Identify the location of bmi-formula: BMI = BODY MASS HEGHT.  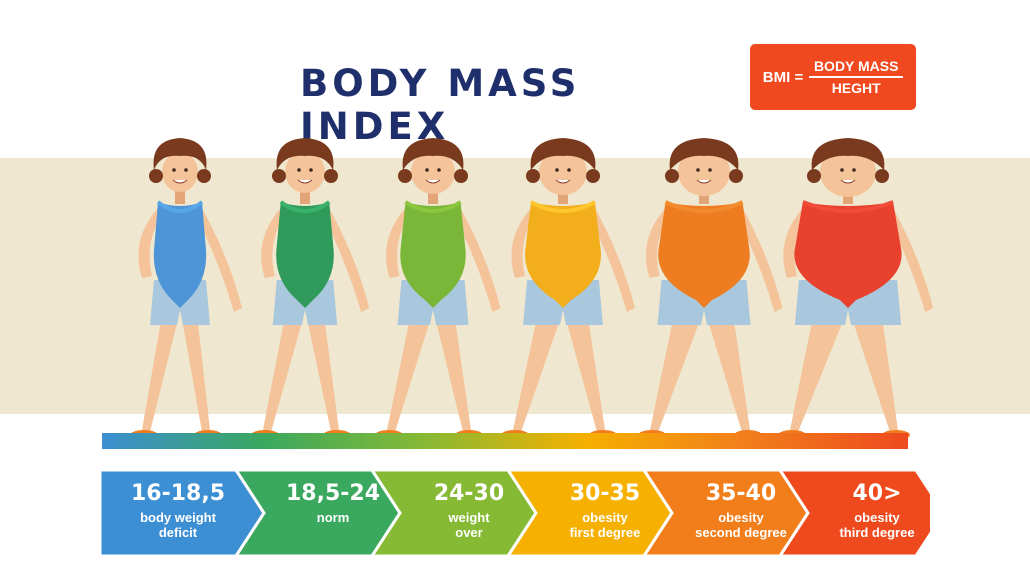
(833, 77).